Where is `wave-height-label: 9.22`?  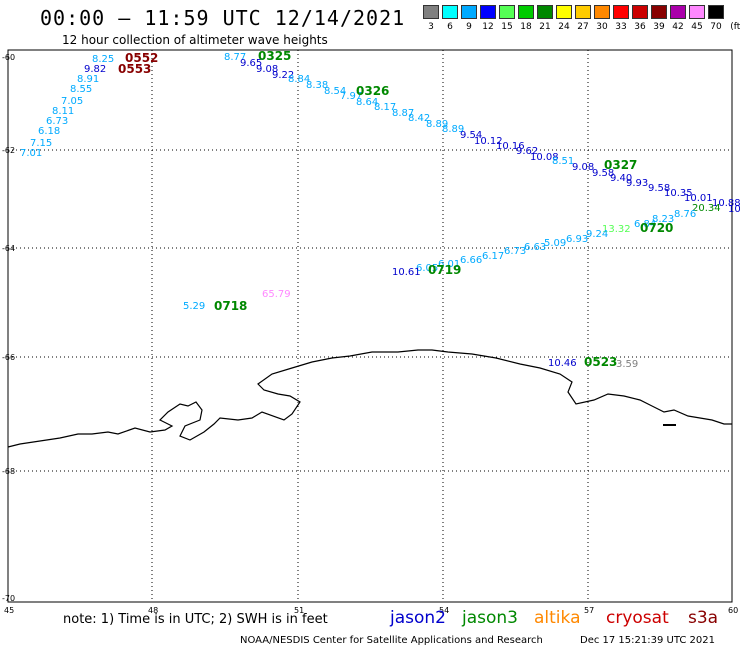 wave-height-label: 9.22 is located at coordinates (283, 75).